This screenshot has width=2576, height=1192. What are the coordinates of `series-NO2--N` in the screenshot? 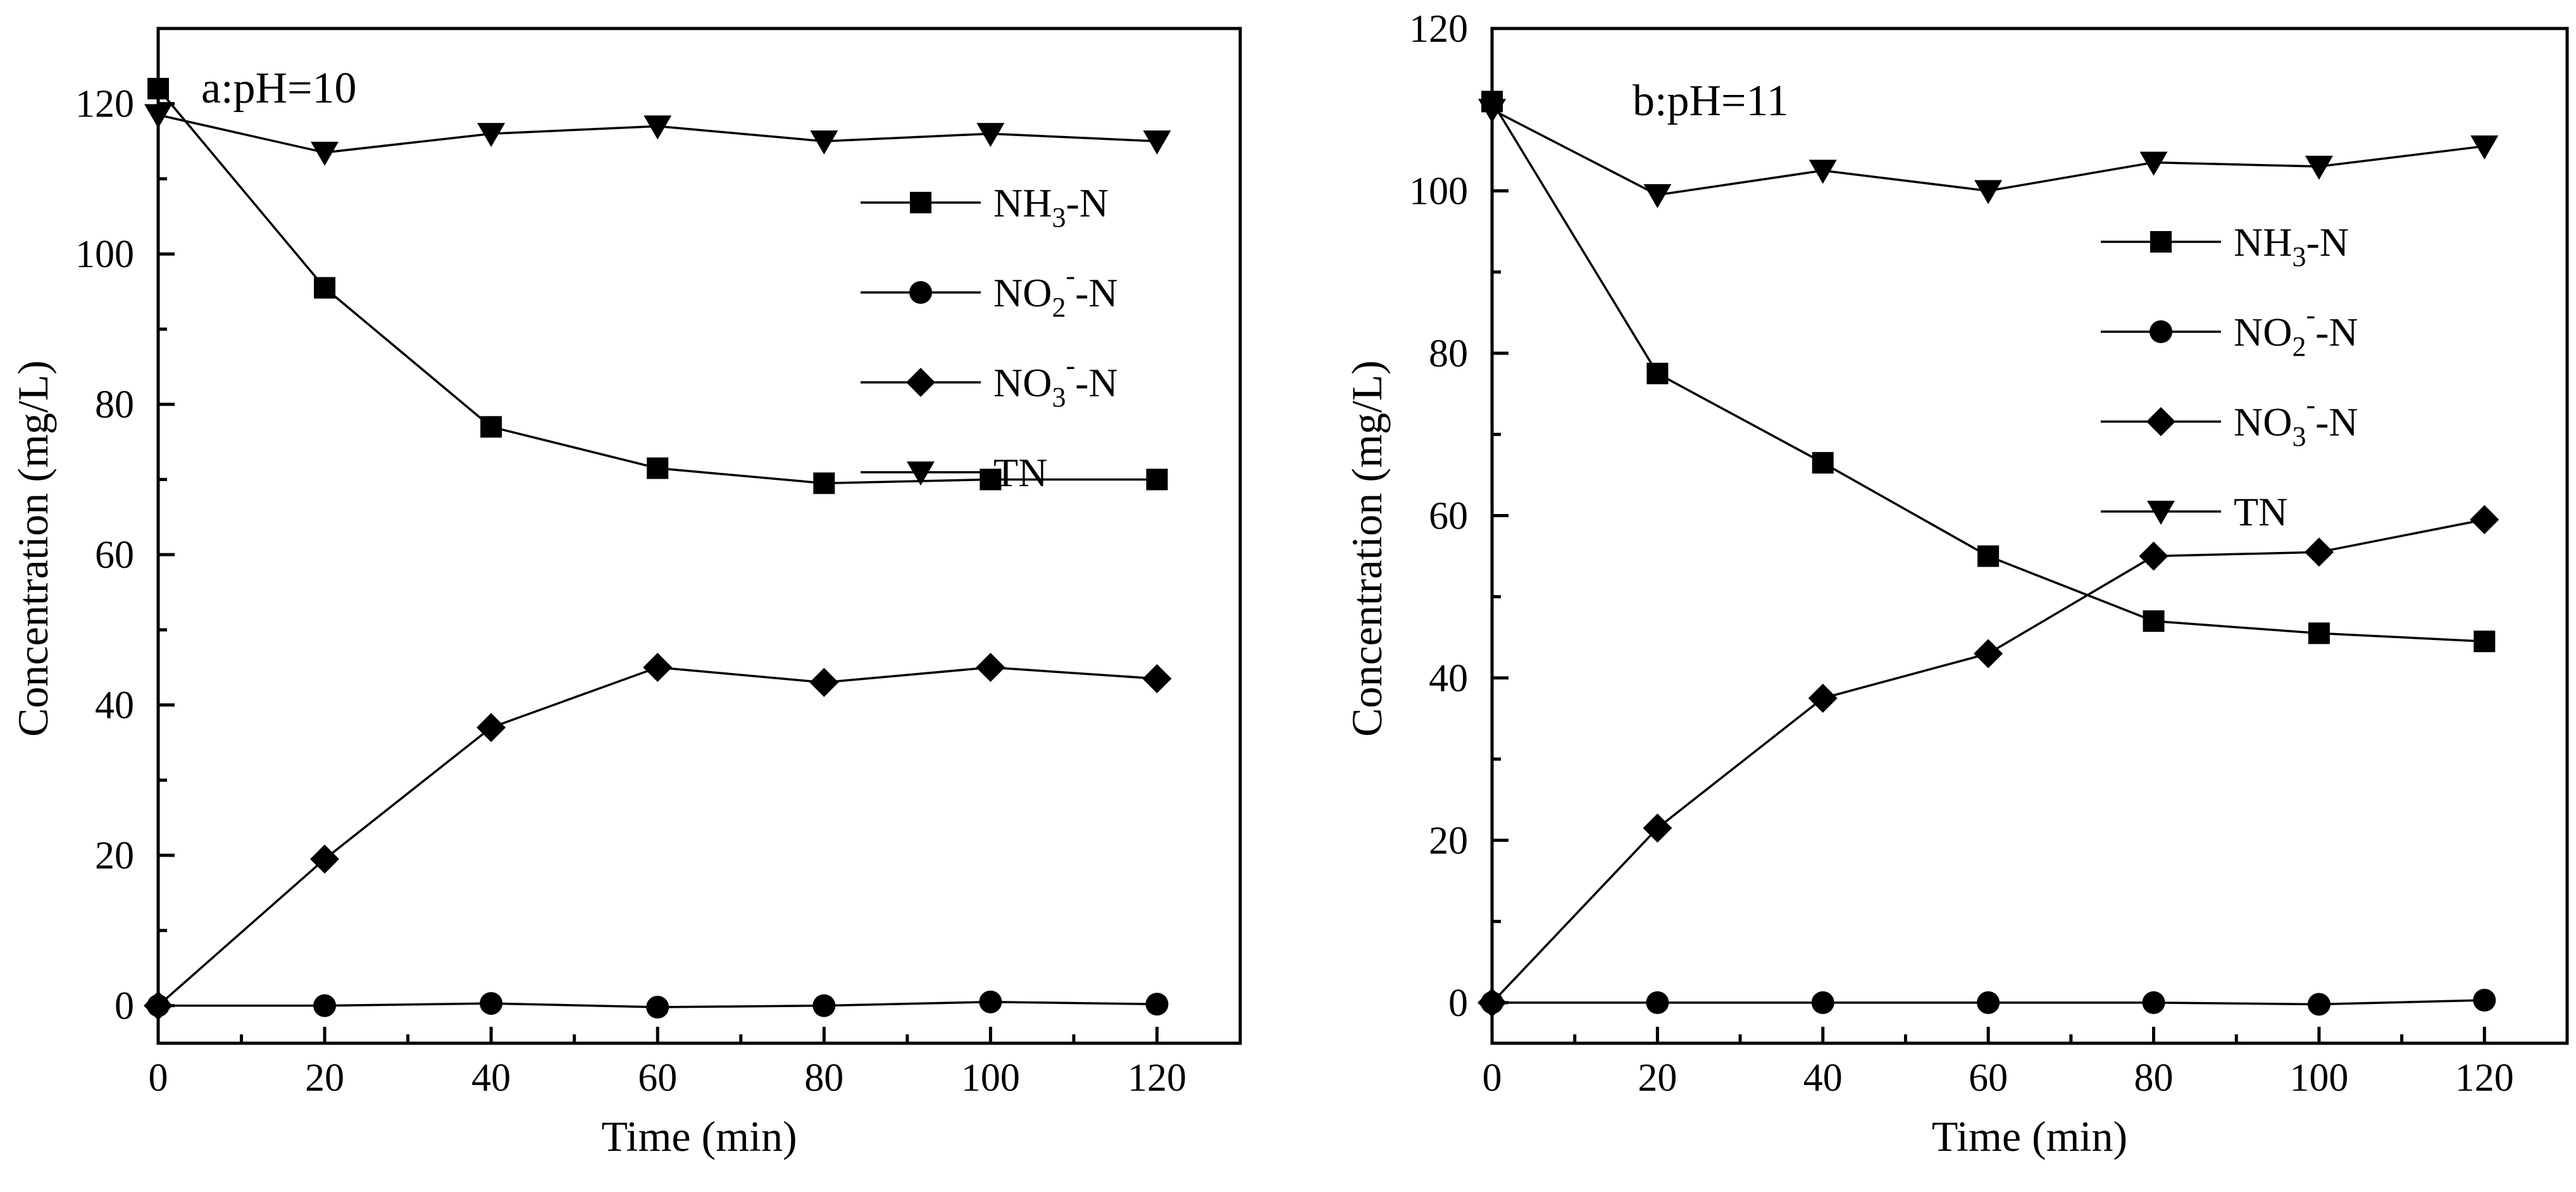 It's located at (658, 1004).